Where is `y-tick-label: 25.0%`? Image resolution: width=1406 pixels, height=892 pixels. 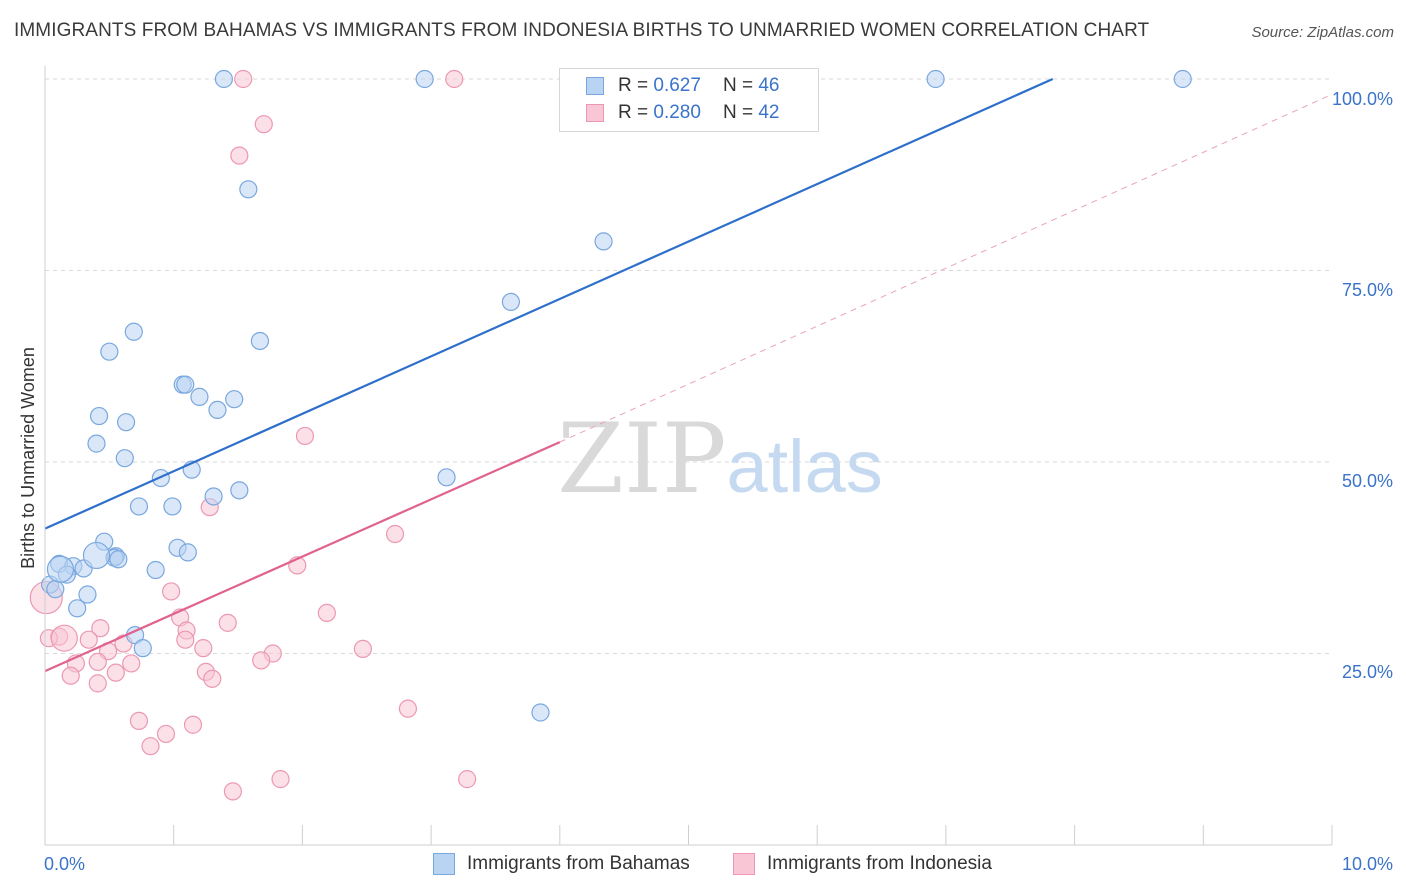 y-tick-label: 25.0% is located at coordinates (1367, 672).